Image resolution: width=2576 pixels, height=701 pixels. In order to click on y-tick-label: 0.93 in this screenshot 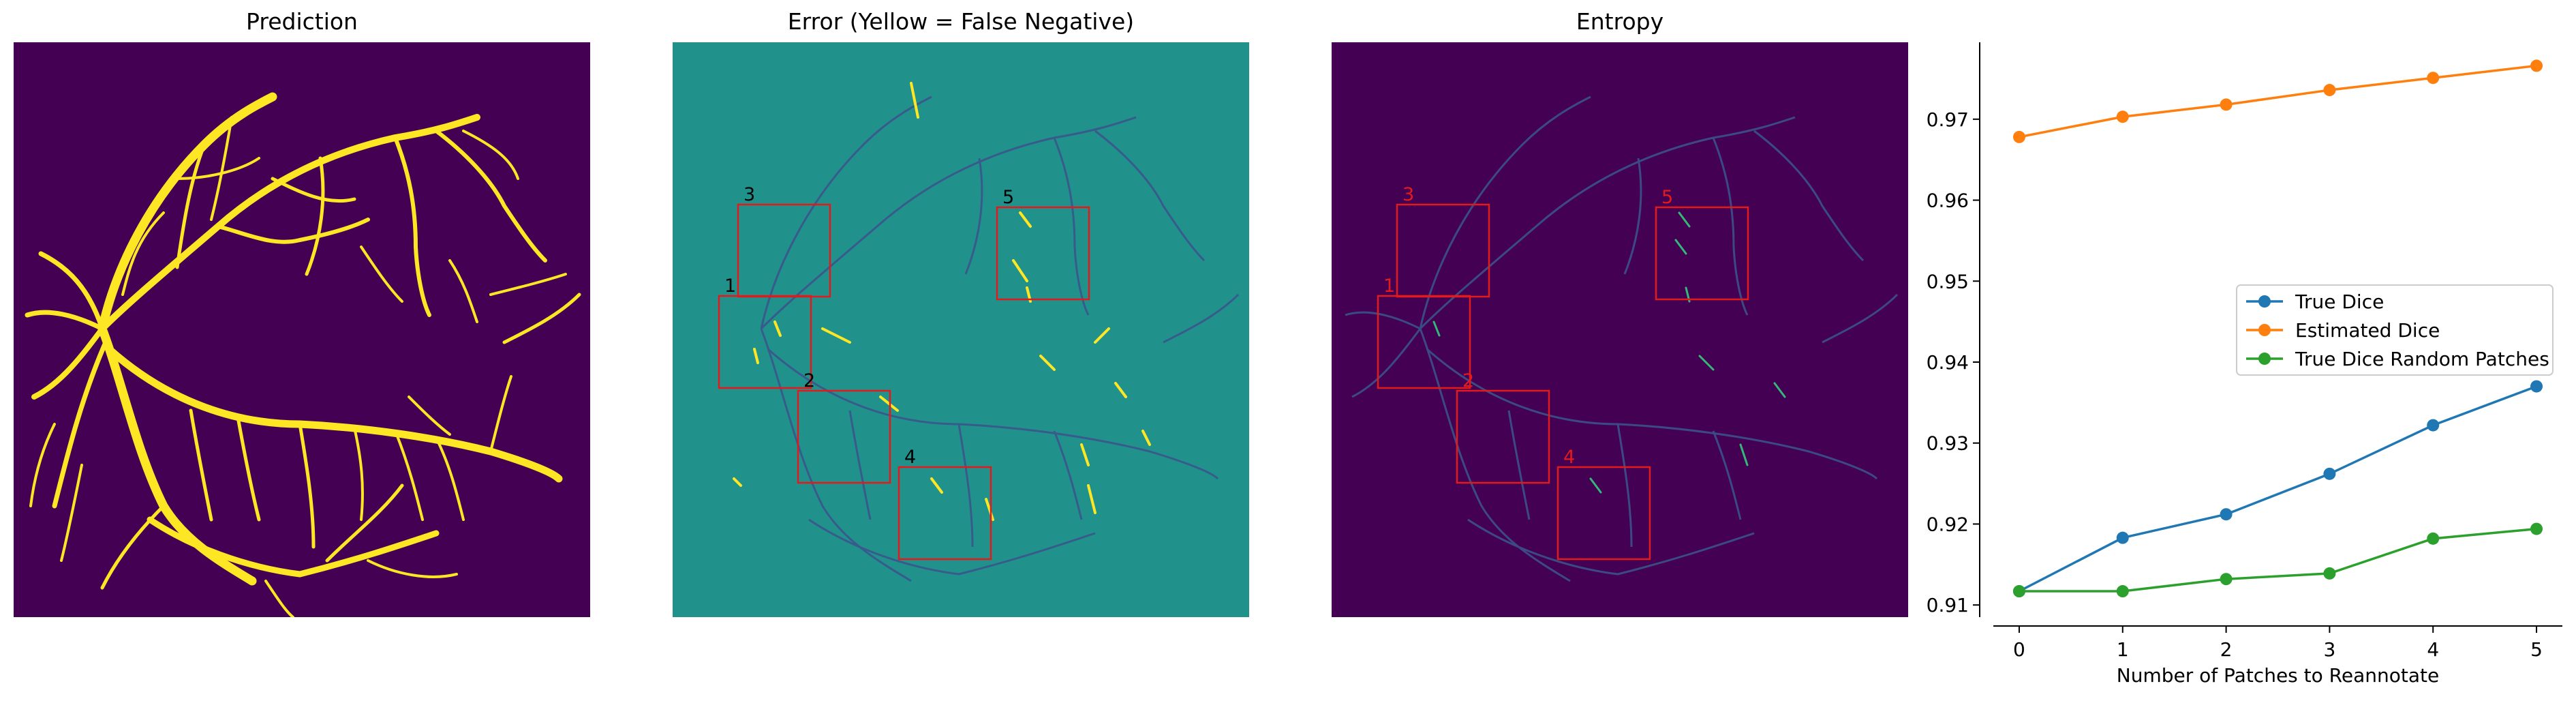, I will do `click(1948, 443)`.